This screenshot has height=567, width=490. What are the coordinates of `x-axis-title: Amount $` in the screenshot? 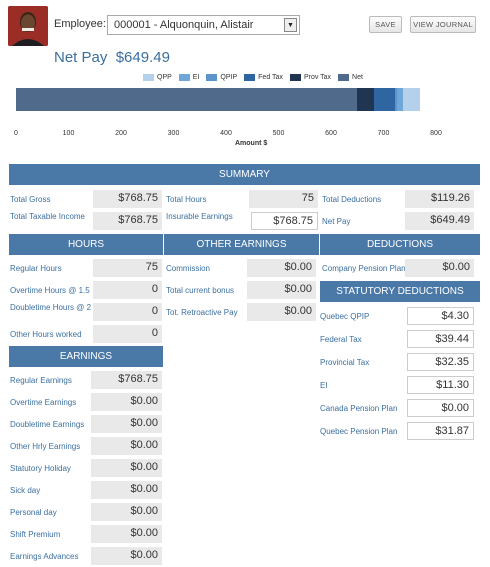 It's located at (251, 143).